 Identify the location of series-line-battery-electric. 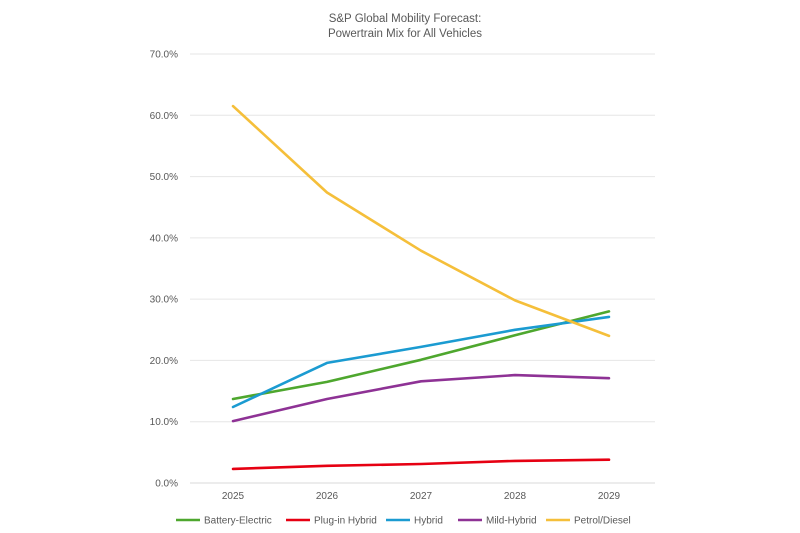
(421, 355).